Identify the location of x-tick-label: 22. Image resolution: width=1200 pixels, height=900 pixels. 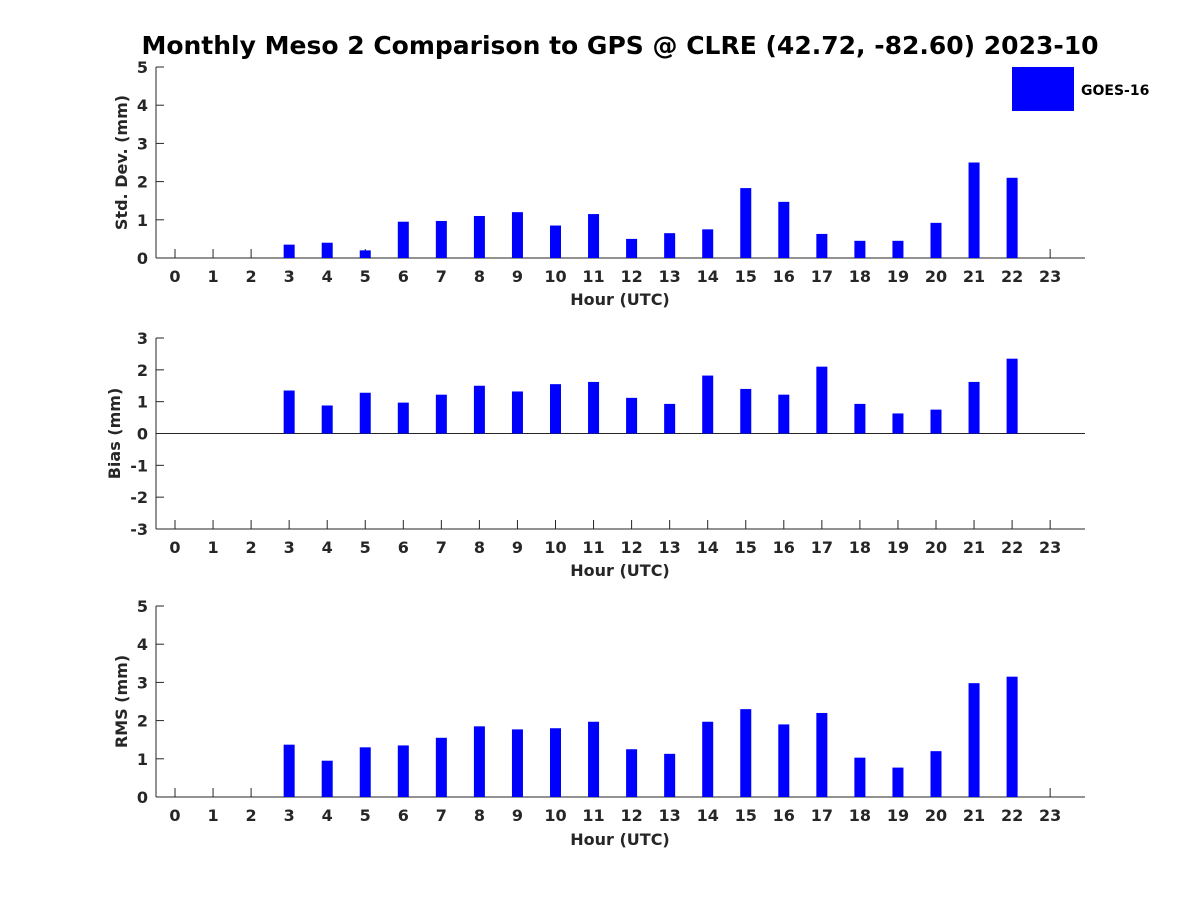
(1012, 815).